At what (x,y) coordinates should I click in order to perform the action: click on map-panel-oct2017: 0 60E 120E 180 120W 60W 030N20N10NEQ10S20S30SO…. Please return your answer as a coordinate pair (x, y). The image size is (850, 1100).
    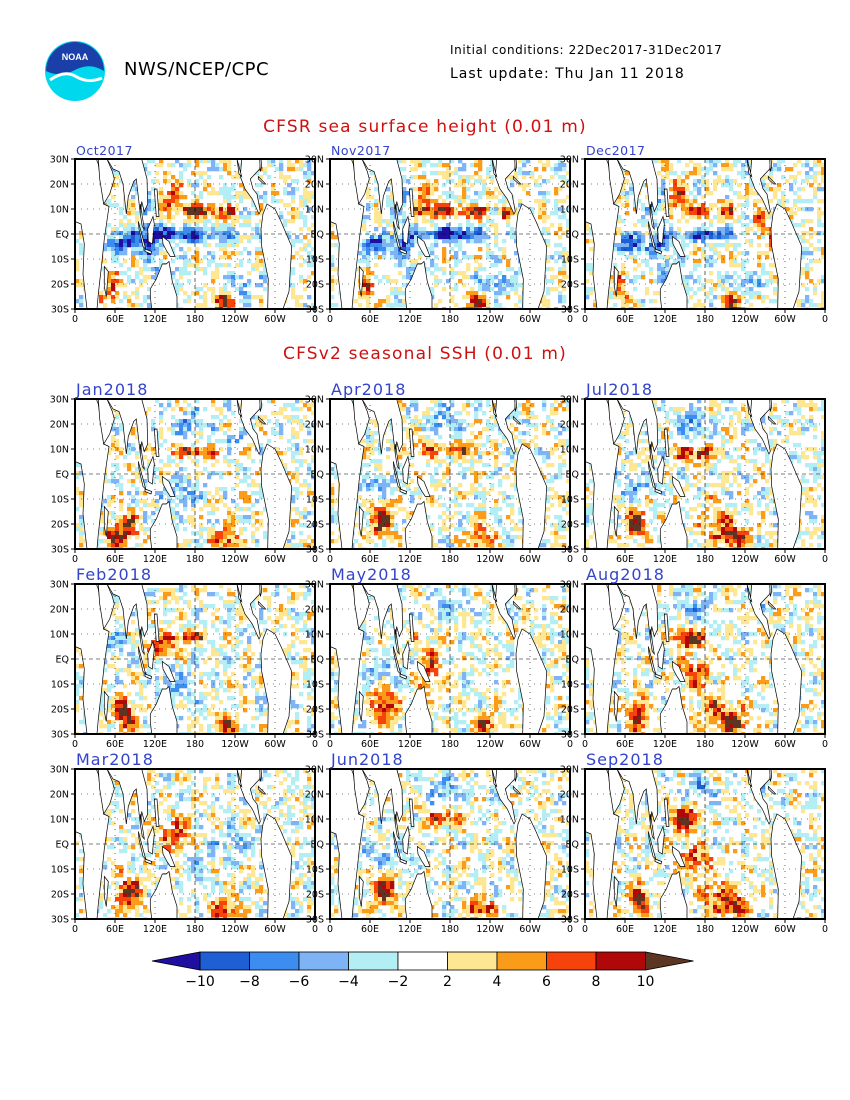
    Looking at the image, I should click on (184, 234).